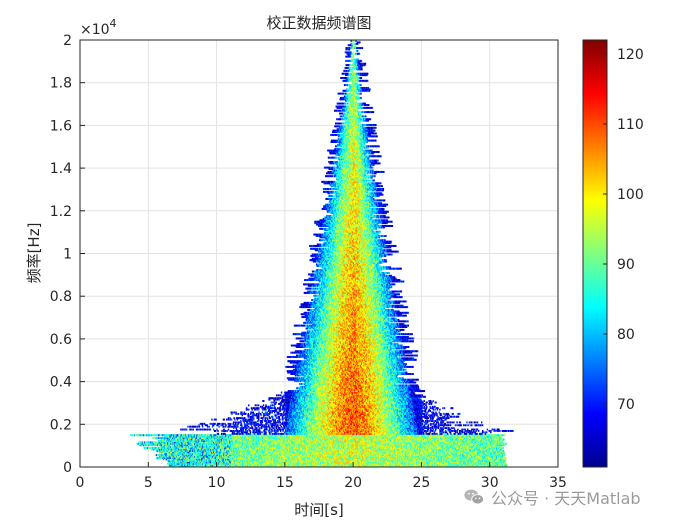 This screenshot has width=700, height=525. I want to click on chart-title: 校正数据频谱图, so click(318, 23).